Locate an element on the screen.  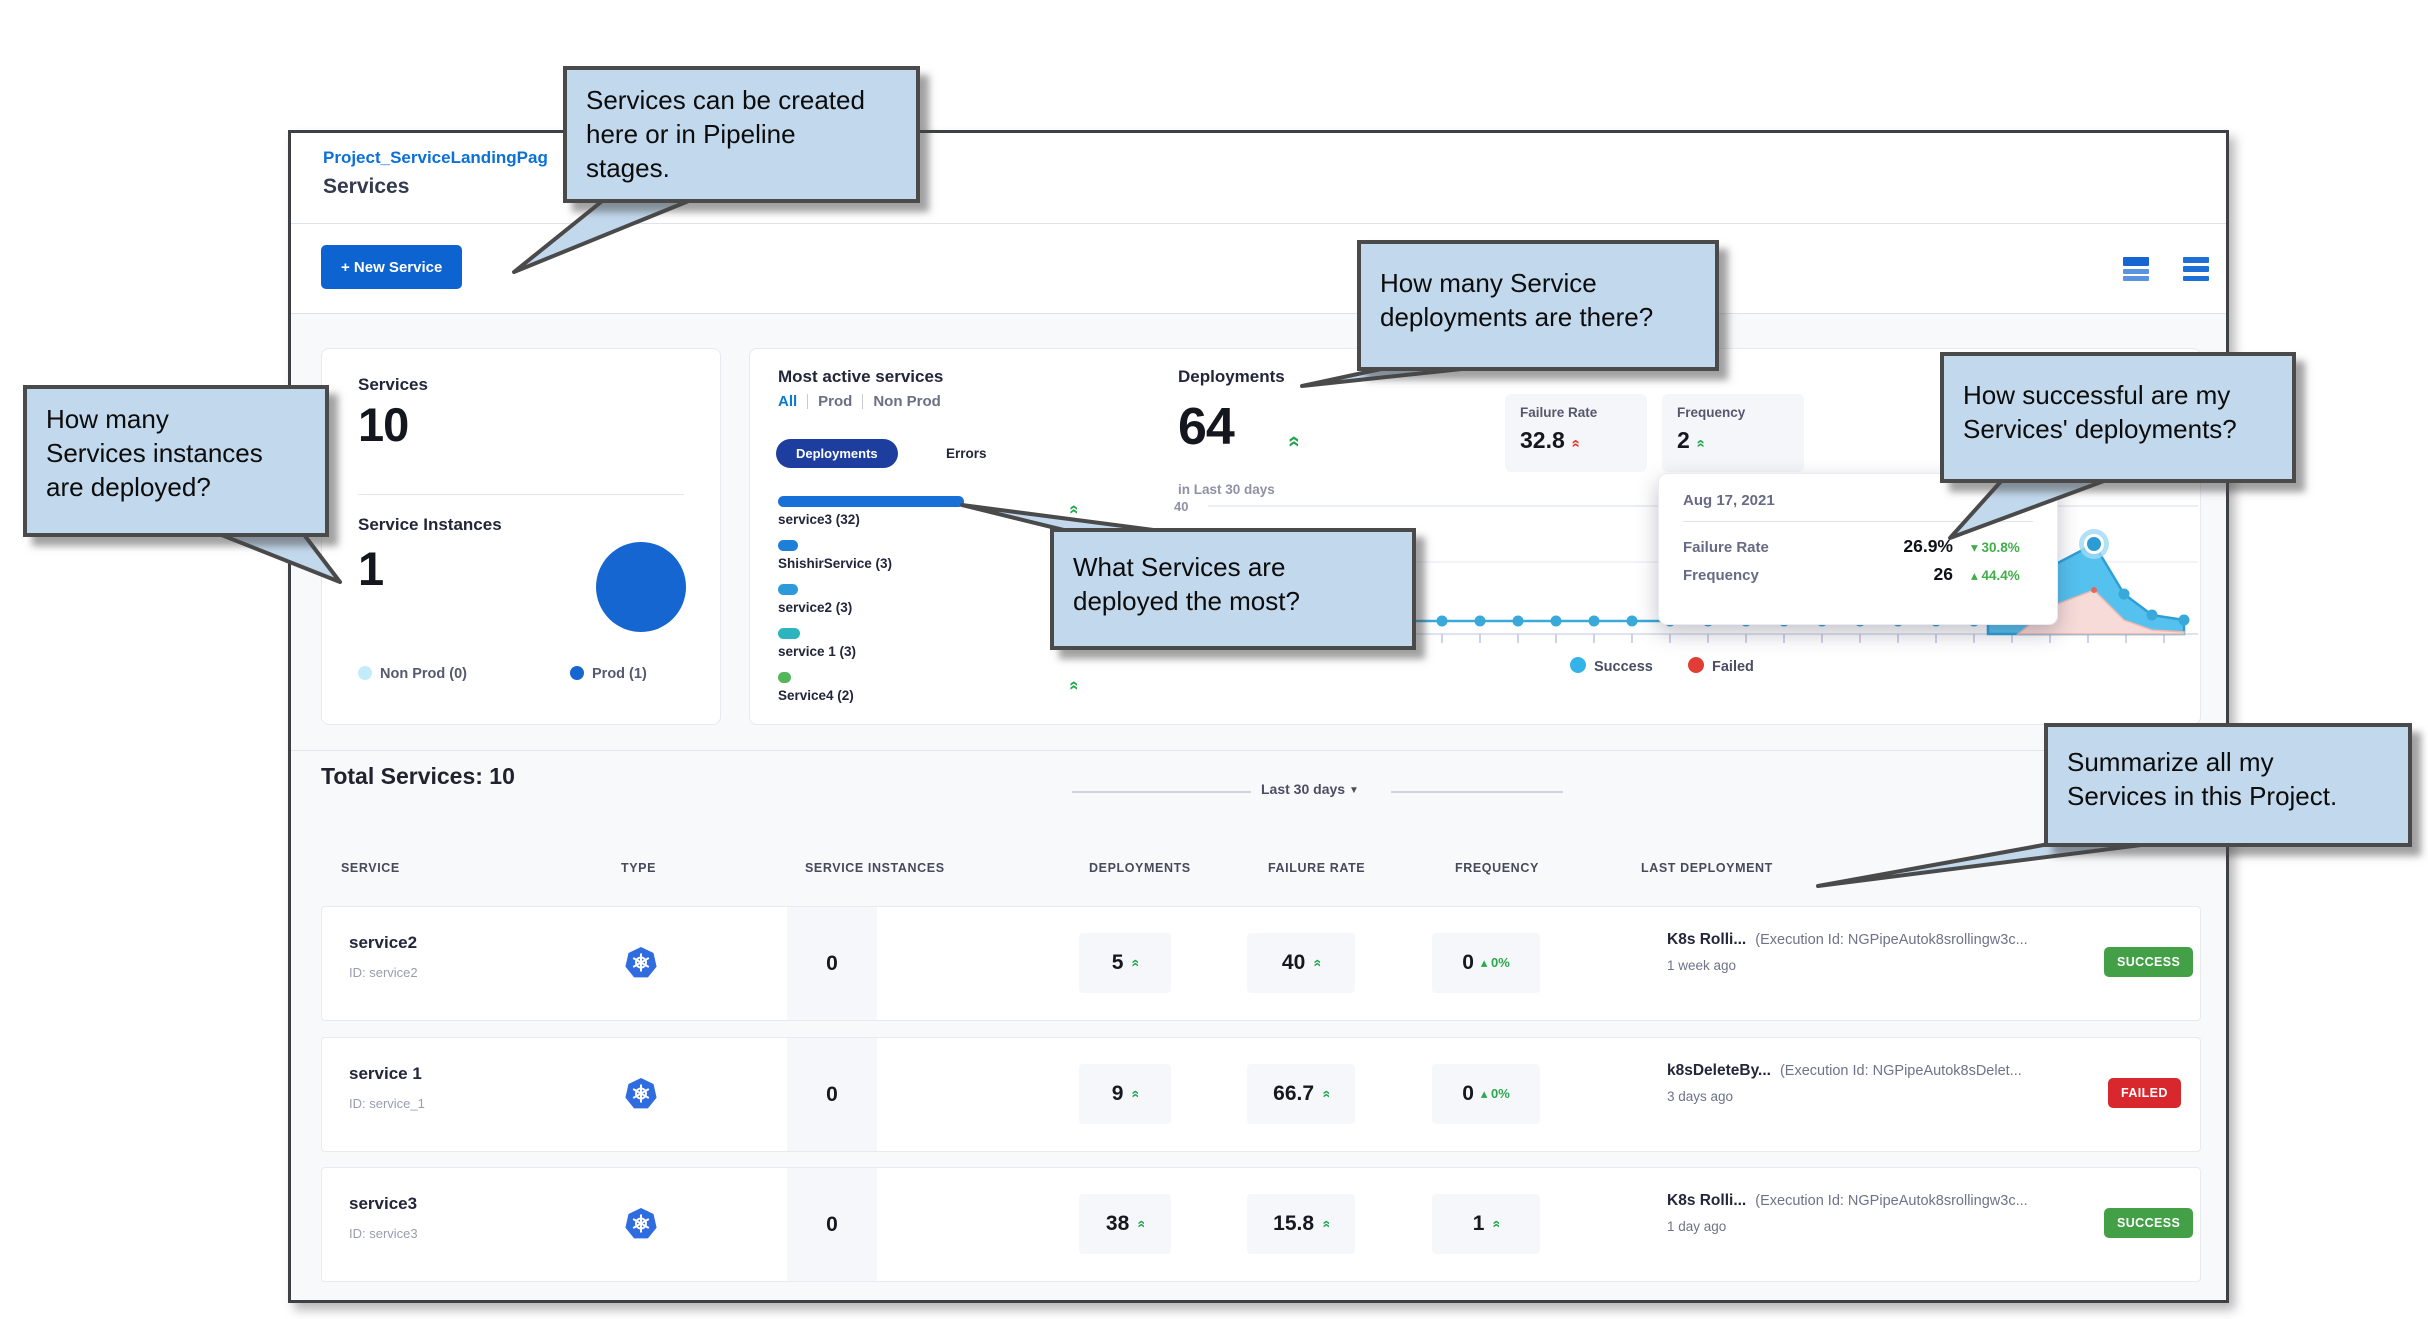
bar-service1 is located at coordinates (789, 633).